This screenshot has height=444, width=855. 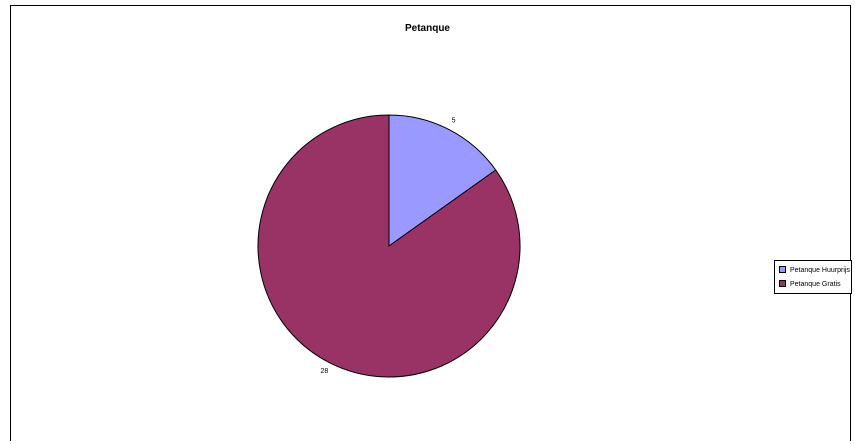 I want to click on legend: Petanque Huurprijs Petanque Gratis, so click(x=813, y=277).